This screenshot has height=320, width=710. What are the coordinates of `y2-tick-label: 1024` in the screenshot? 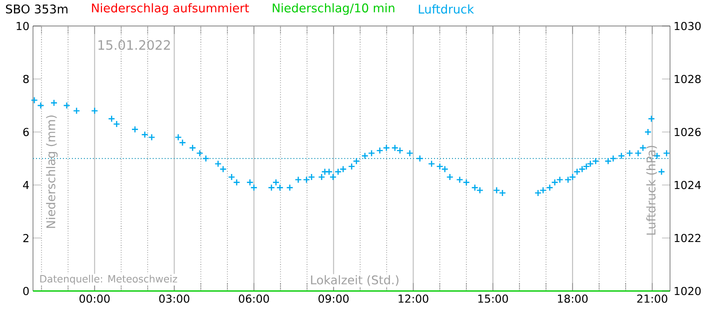 It's located at (687, 185).